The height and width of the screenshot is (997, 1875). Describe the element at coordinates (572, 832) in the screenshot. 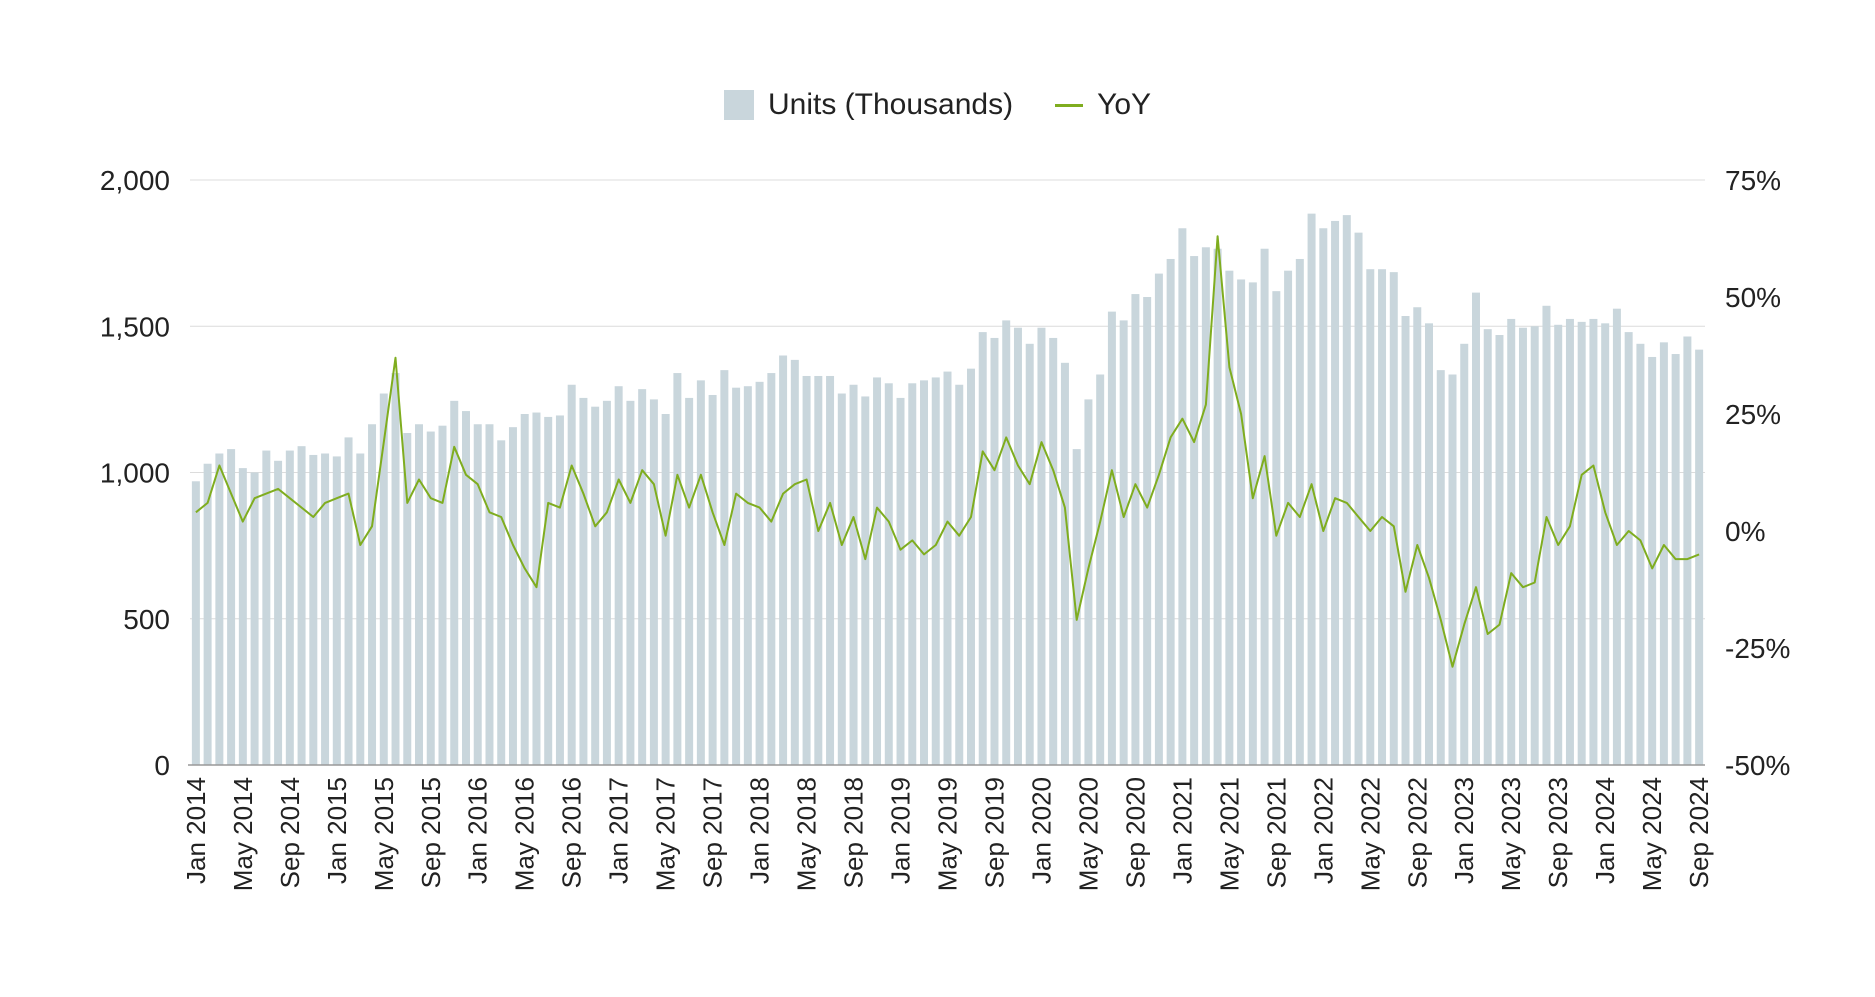

I see `x-tick-label: Sep 2016` at that location.